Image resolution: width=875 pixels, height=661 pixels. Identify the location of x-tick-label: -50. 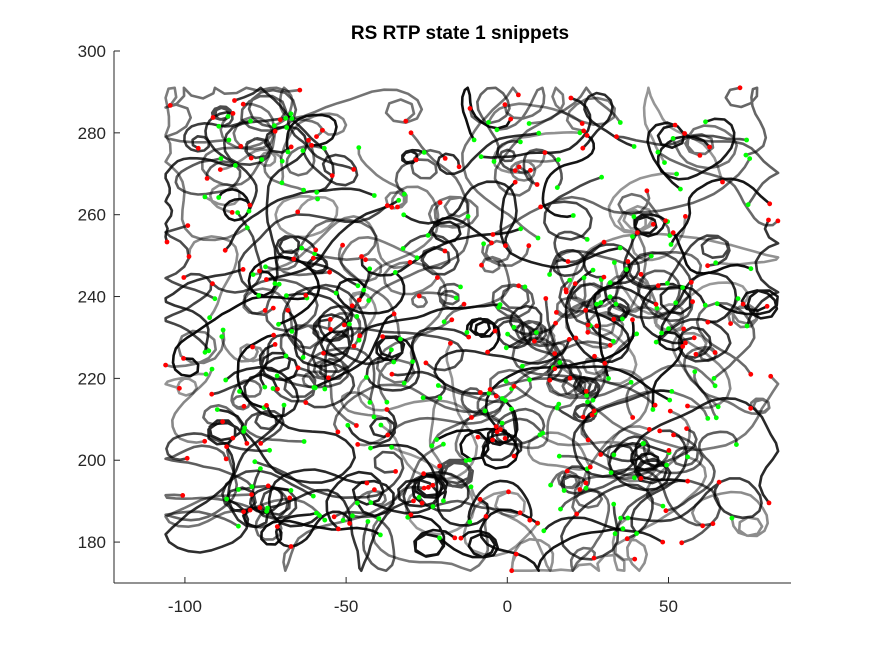
(346, 606).